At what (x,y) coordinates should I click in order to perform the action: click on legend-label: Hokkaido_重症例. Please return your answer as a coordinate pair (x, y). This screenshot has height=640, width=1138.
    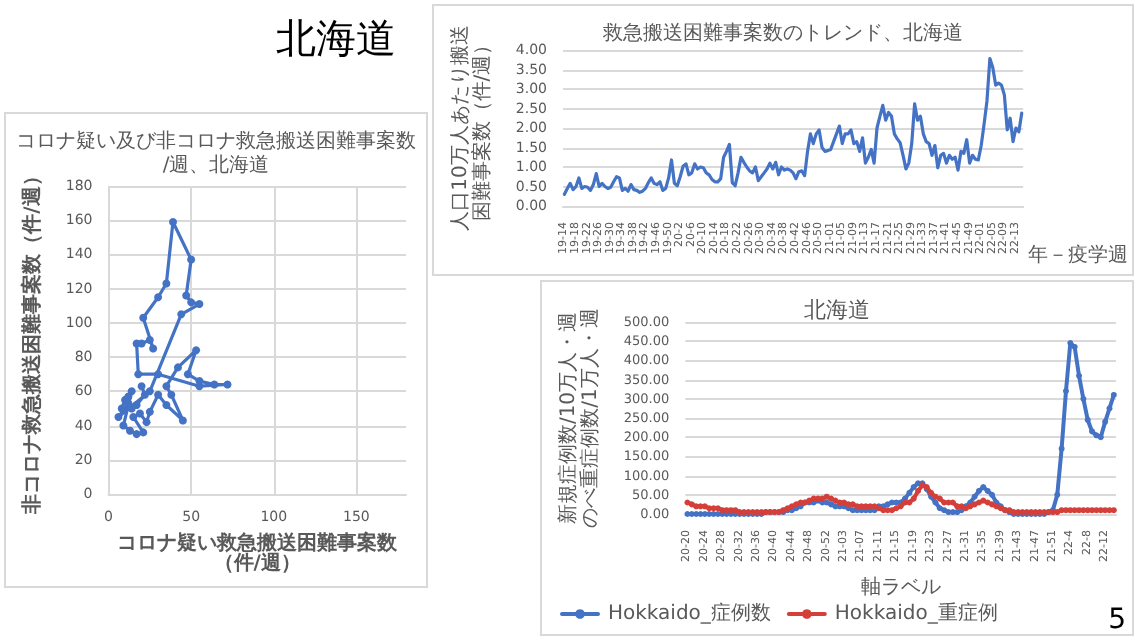
    Looking at the image, I should click on (916, 613).